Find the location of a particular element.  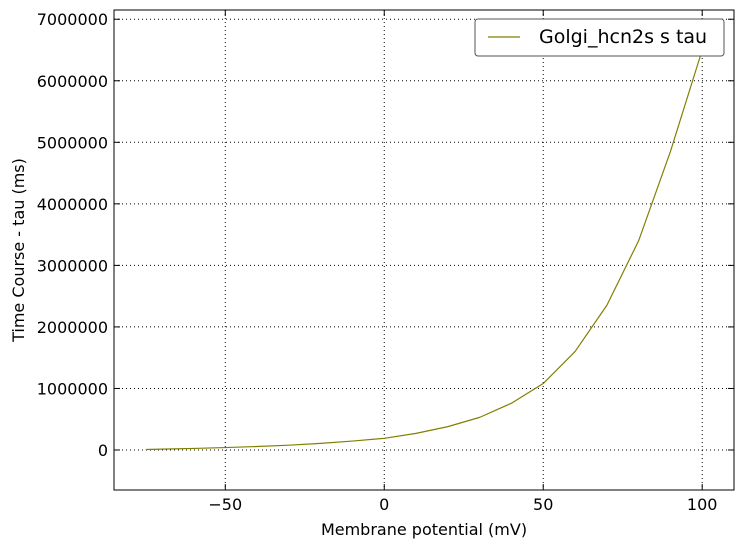

y-tick-label: 7000000 is located at coordinates (72, 19).